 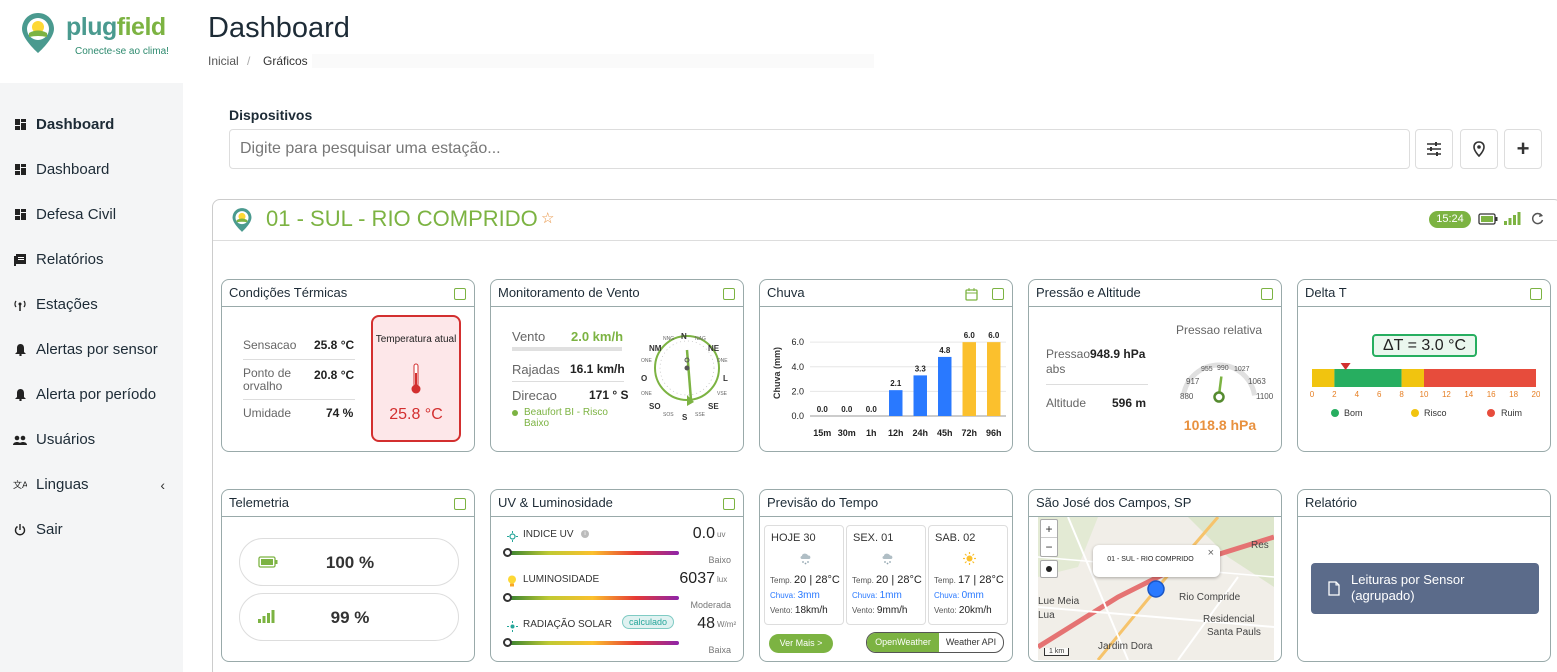 I want to click on filter-button, so click(x=1434, y=149).